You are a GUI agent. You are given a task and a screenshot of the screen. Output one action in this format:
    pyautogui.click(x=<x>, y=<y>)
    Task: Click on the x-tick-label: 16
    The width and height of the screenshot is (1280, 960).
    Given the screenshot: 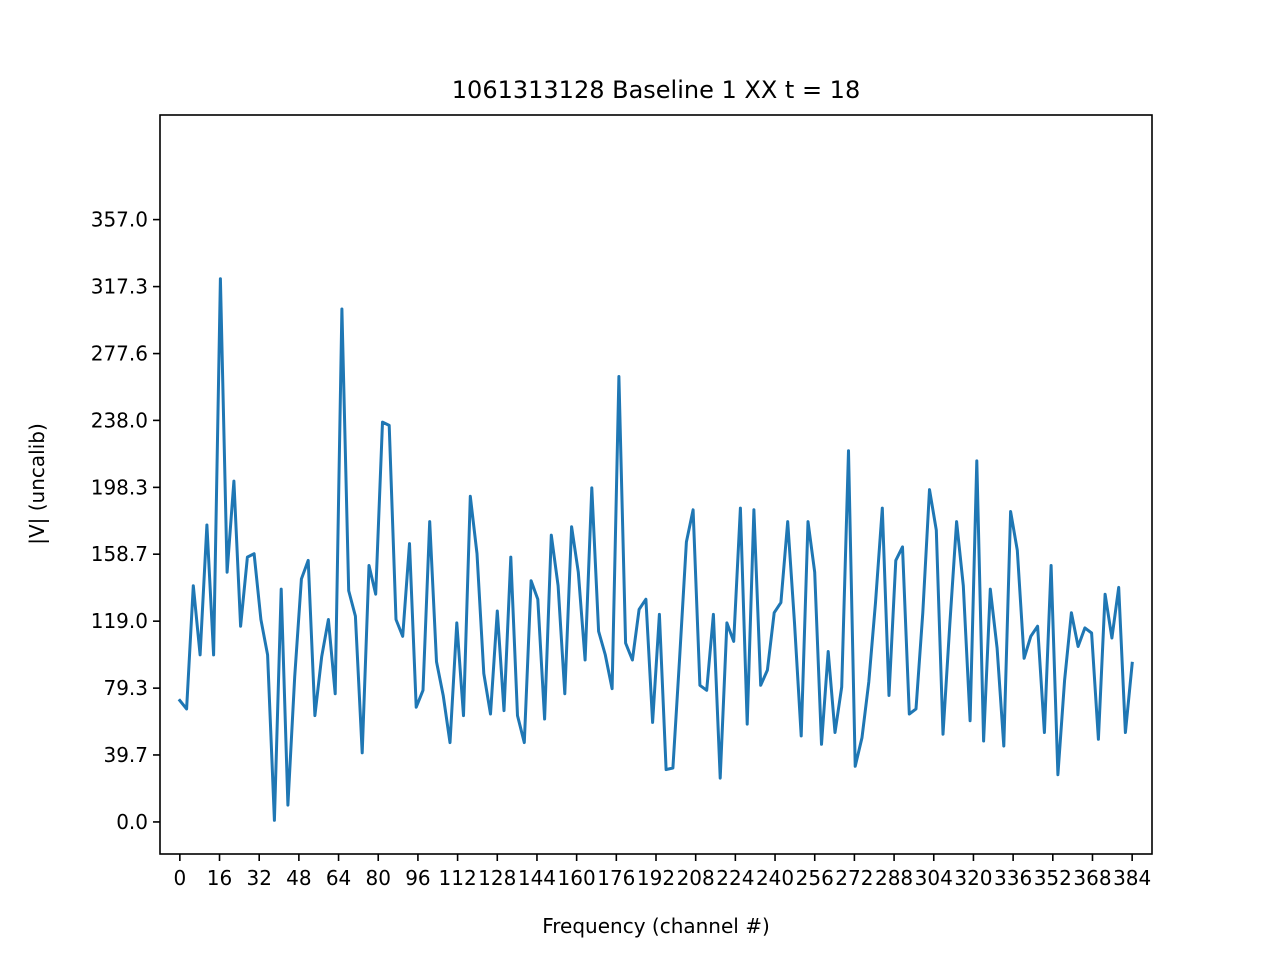 What is the action you would take?
    pyautogui.click(x=219, y=878)
    